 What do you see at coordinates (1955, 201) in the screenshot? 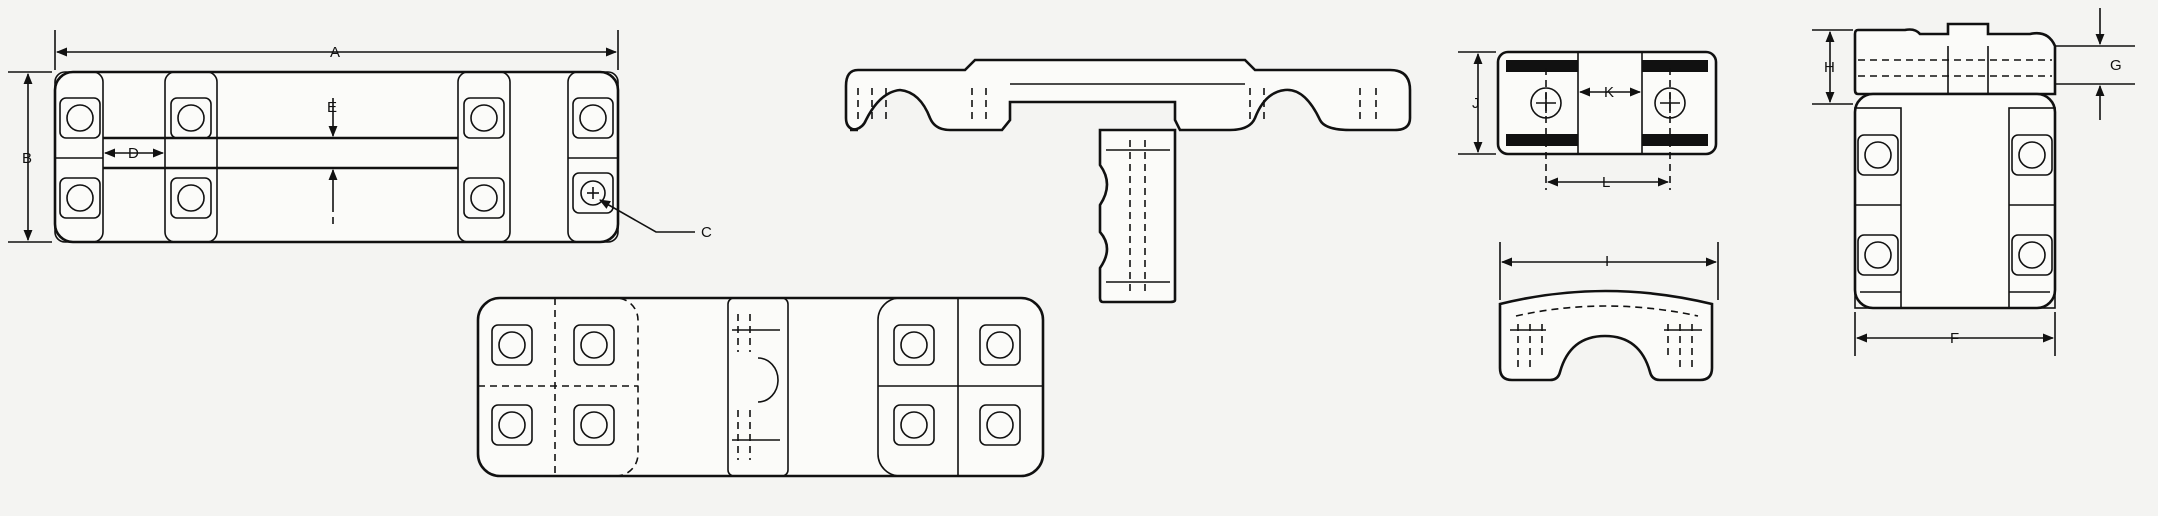
I see `side-body` at bounding box center [1955, 201].